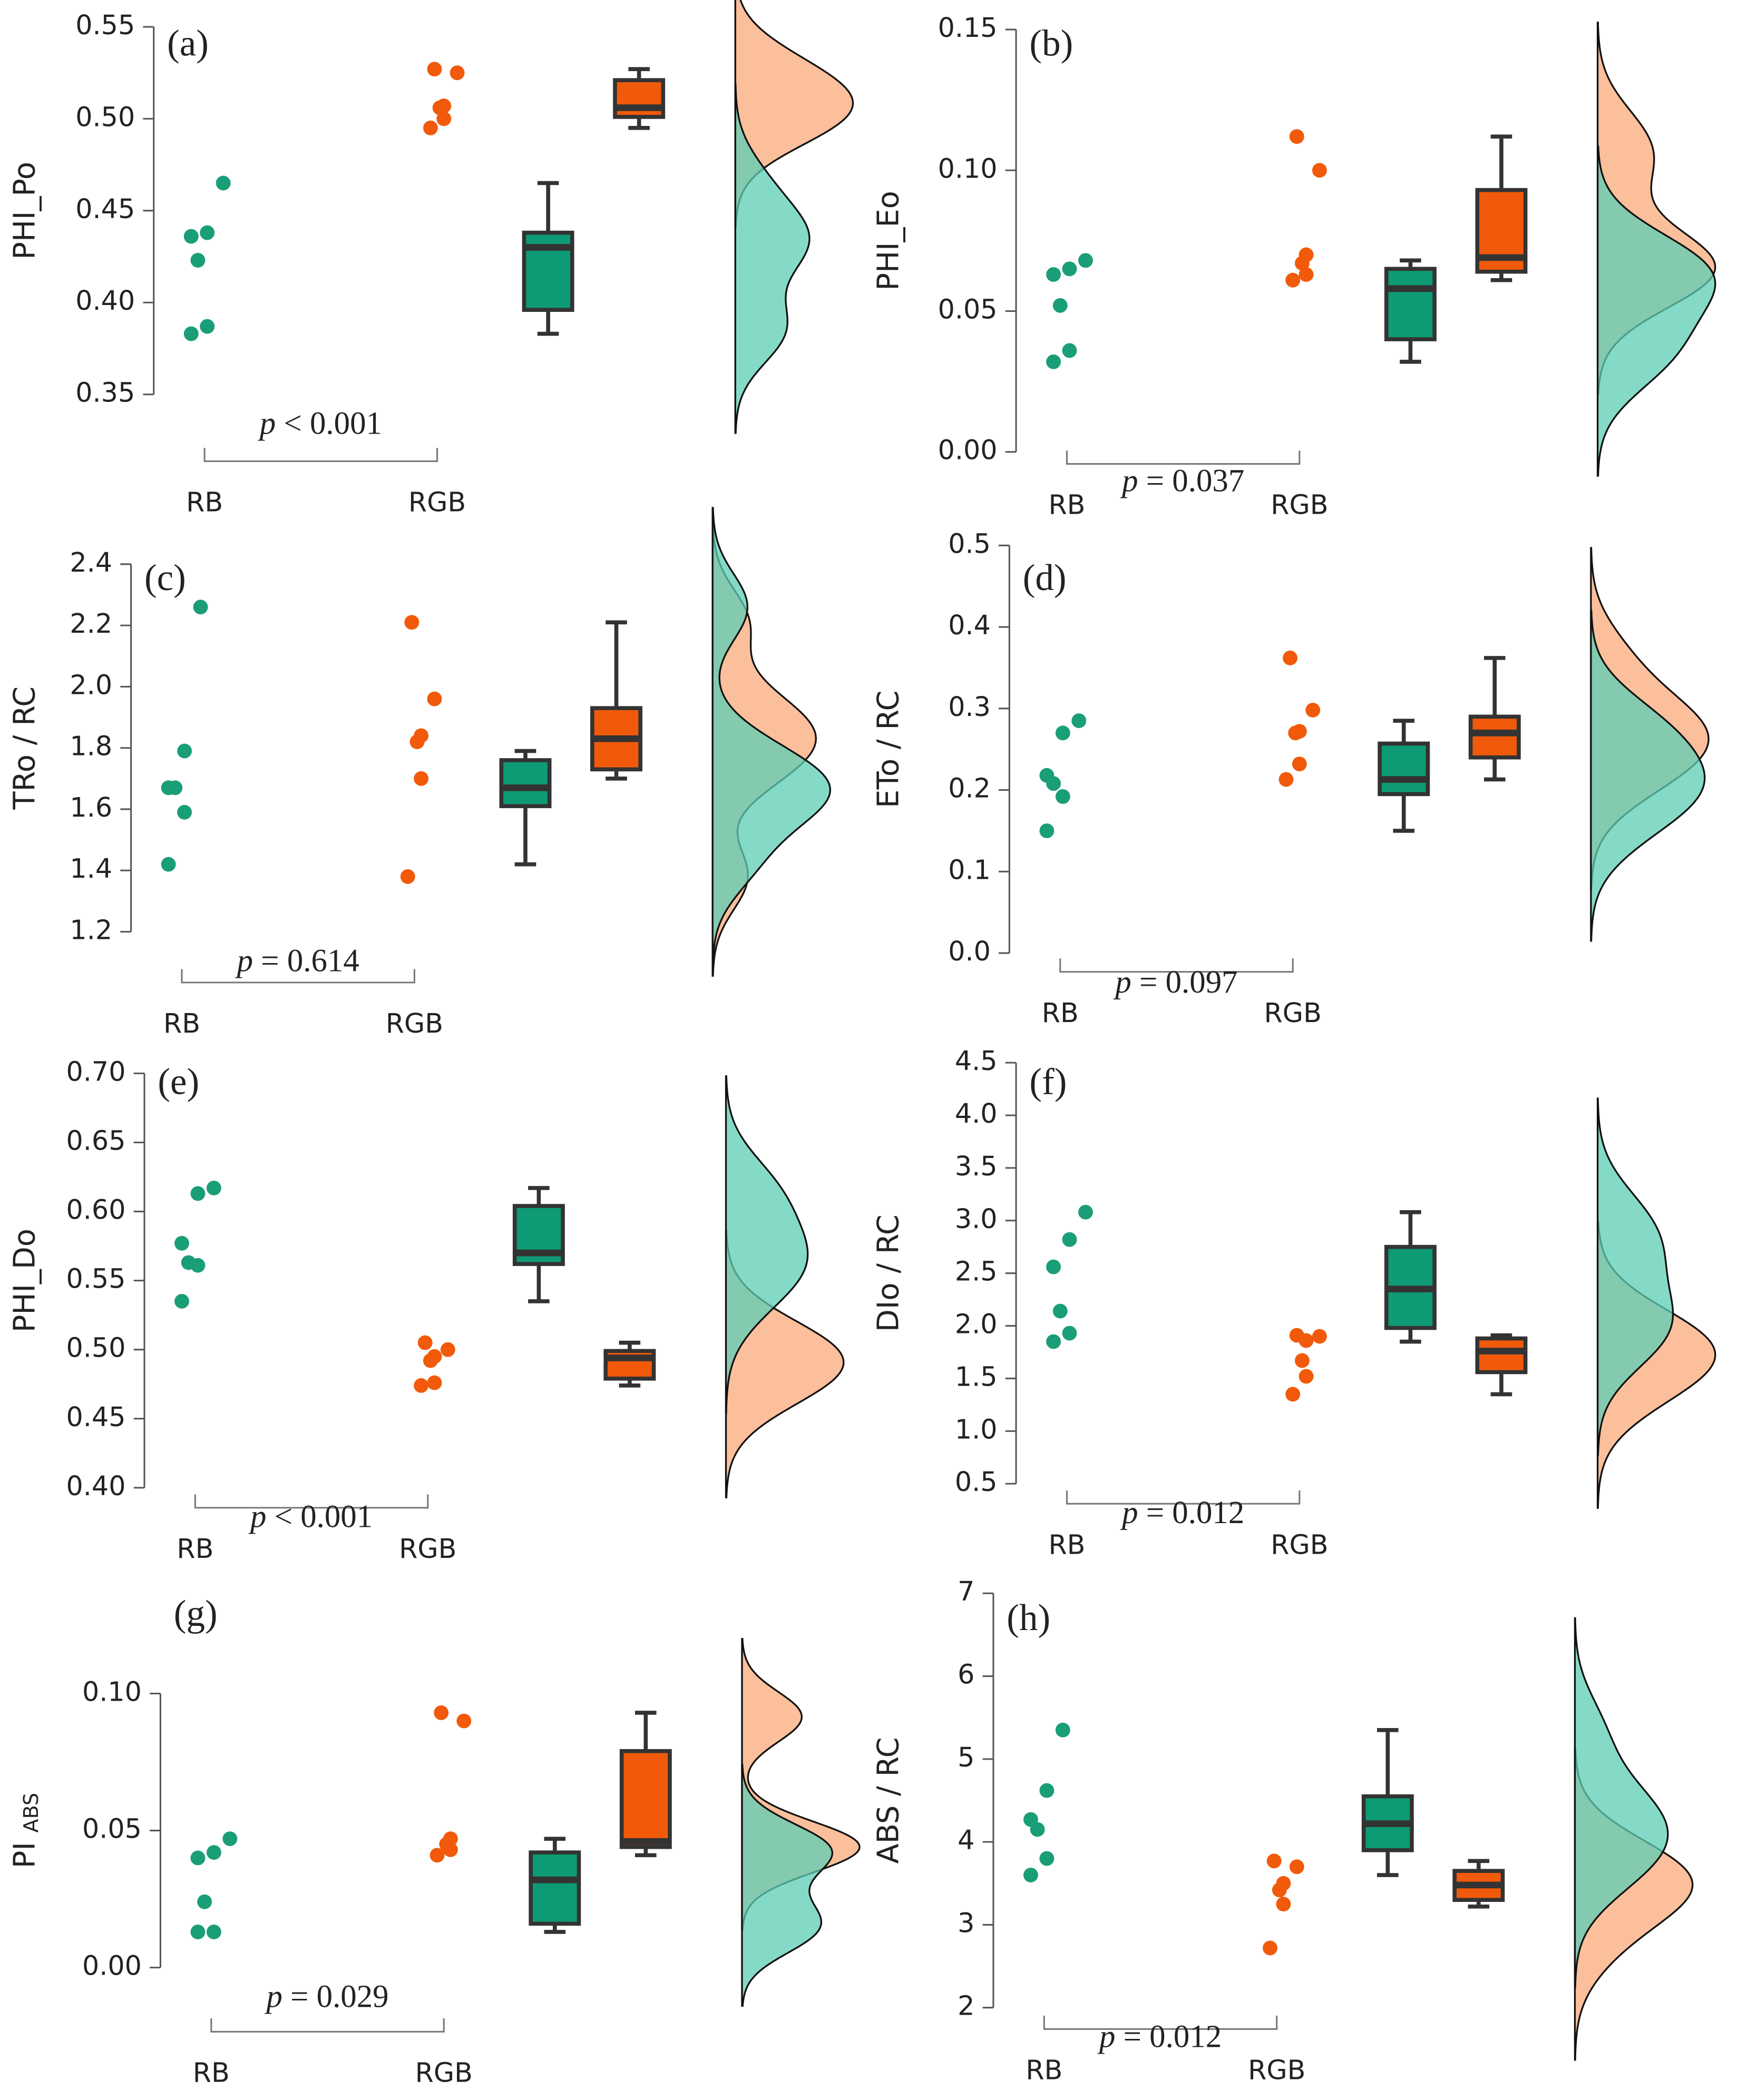 This screenshot has width=1738, height=2100. Describe the element at coordinates (889, 1273) in the screenshot. I see `y-label-text: DIo / RC` at that location.